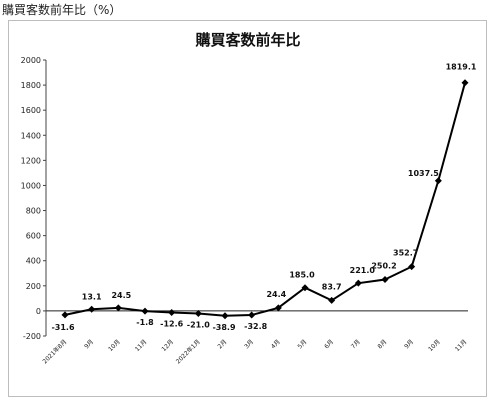  Describe the element at coordinates (62, 10) in the screenshot. I see `page-caption: 購買客数前年比（%）` at that location.